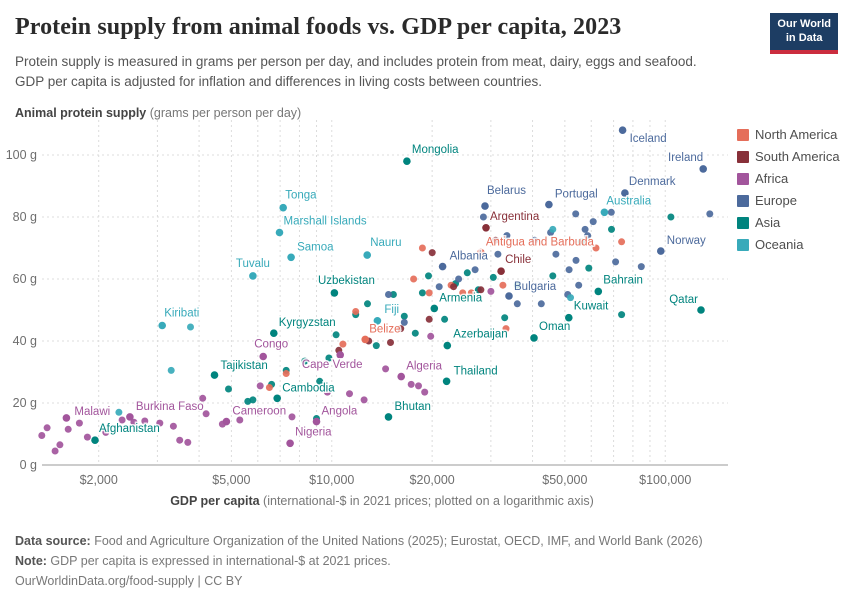  Describe the element at coordinates (555, 326) in the screenshot. I see `country-label-oman: Oman` at that location.